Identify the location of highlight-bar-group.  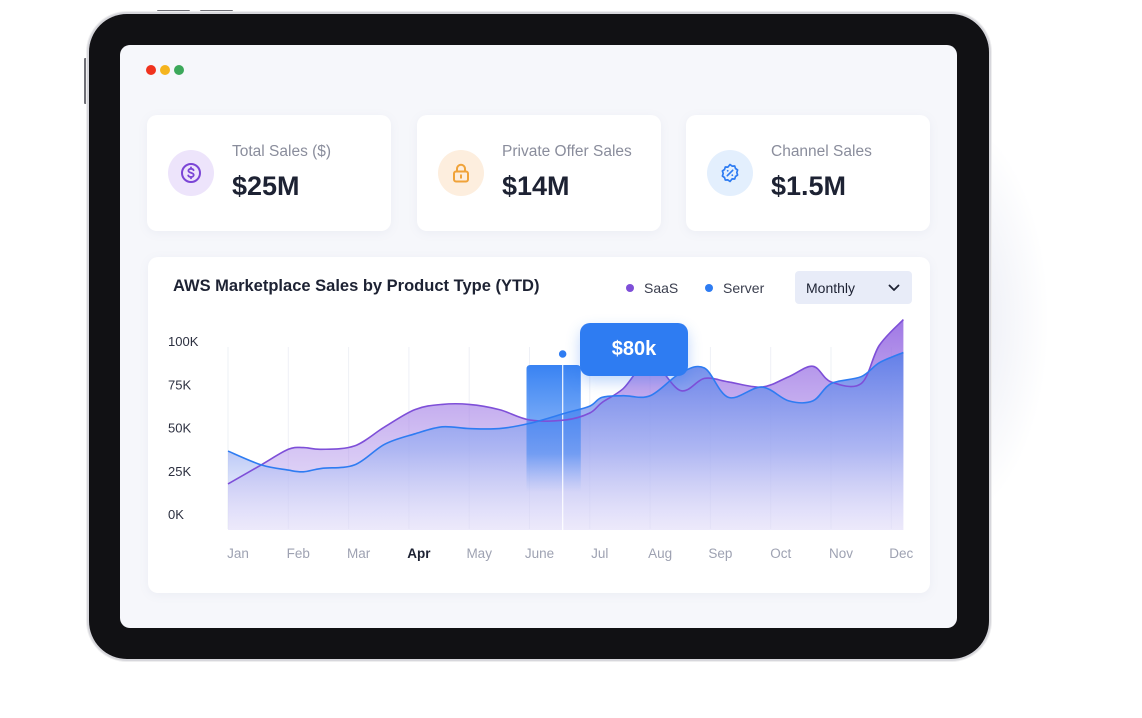
(553, 438).